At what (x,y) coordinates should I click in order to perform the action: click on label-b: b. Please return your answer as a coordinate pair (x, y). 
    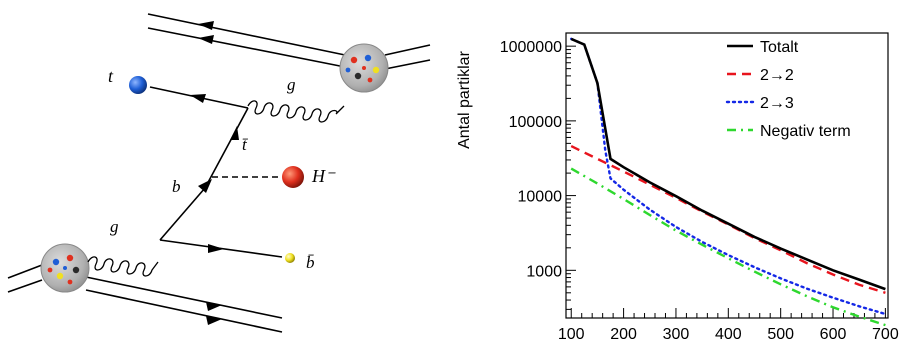
    Looking at the image, I should click on (176, 186).